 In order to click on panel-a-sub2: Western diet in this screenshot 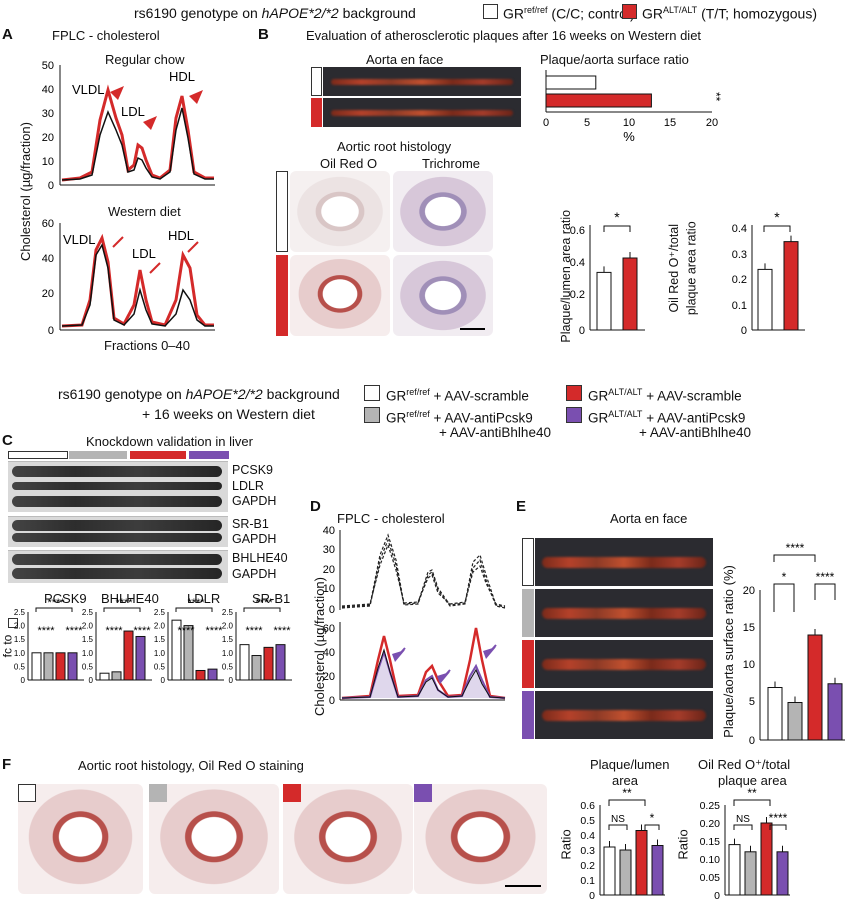, I will do `click(144, 211)`.